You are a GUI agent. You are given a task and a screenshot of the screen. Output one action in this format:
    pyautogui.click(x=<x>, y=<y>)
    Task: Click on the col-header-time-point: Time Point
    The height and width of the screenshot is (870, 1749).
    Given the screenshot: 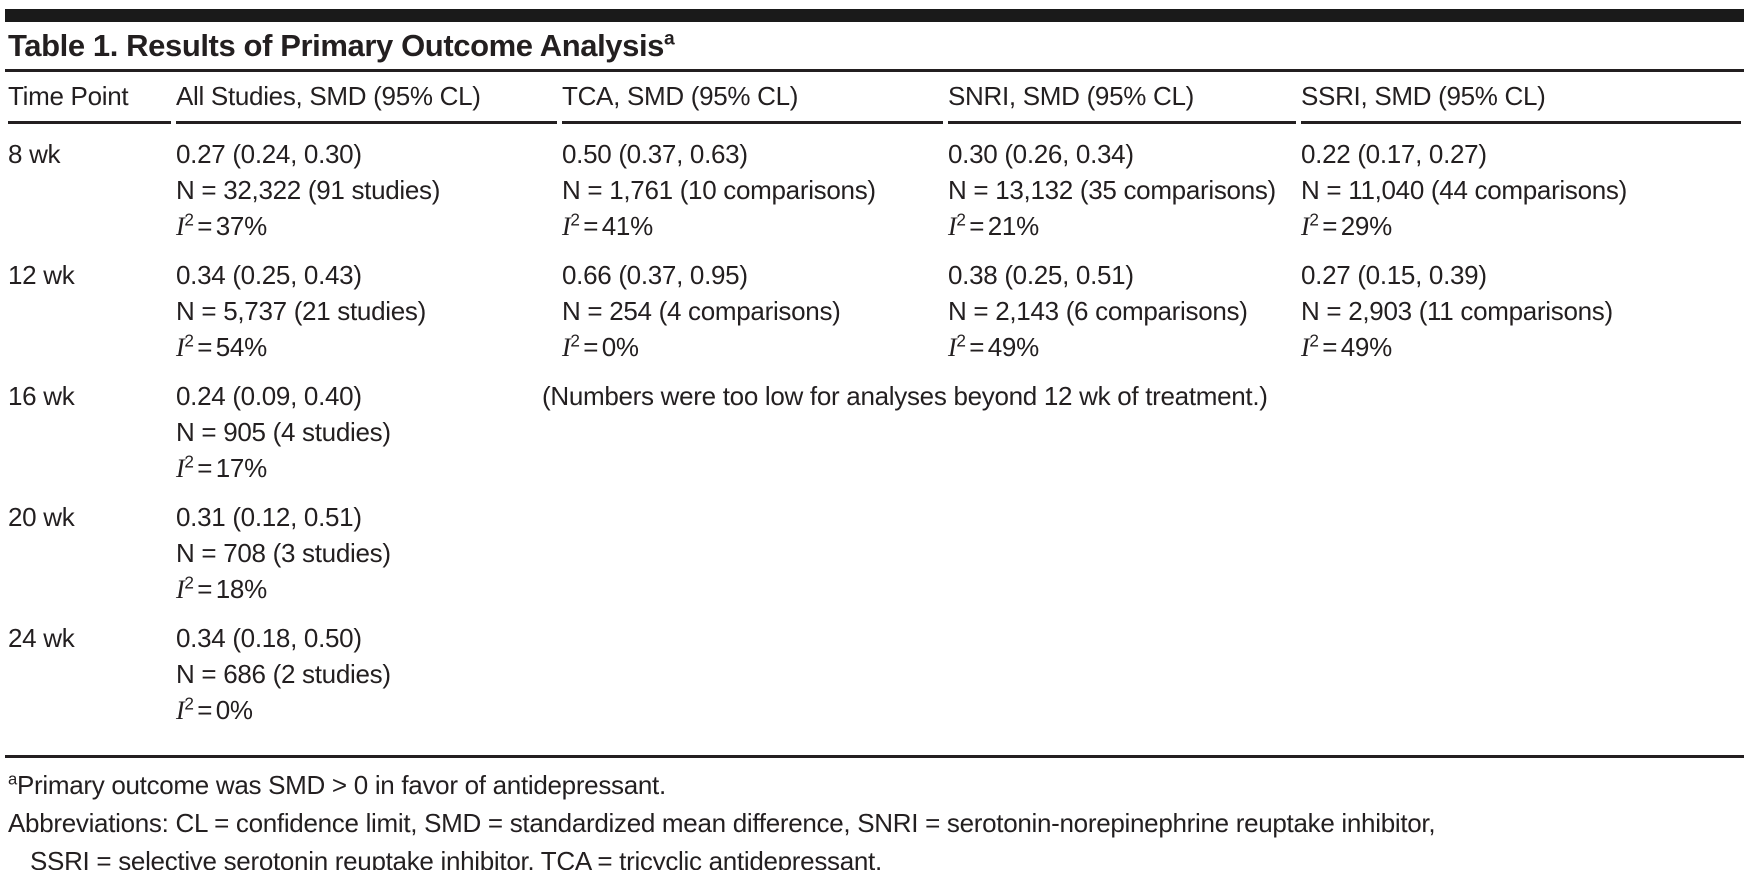 What is the action you would take?
    pyautogui.click(x=89, y=98)
    